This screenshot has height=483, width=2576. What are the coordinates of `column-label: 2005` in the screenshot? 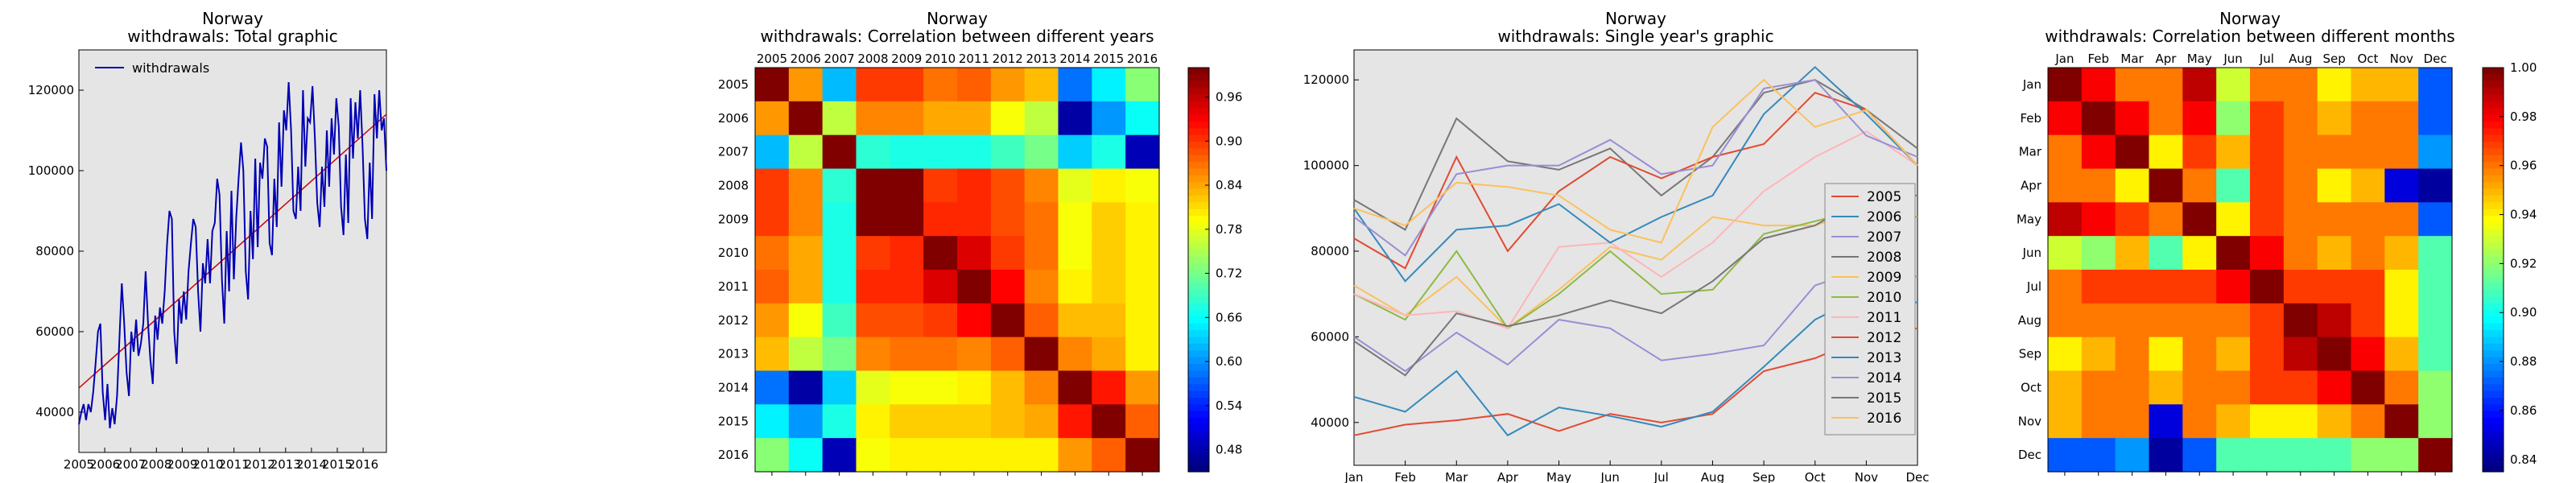 It's located at (772, 59).